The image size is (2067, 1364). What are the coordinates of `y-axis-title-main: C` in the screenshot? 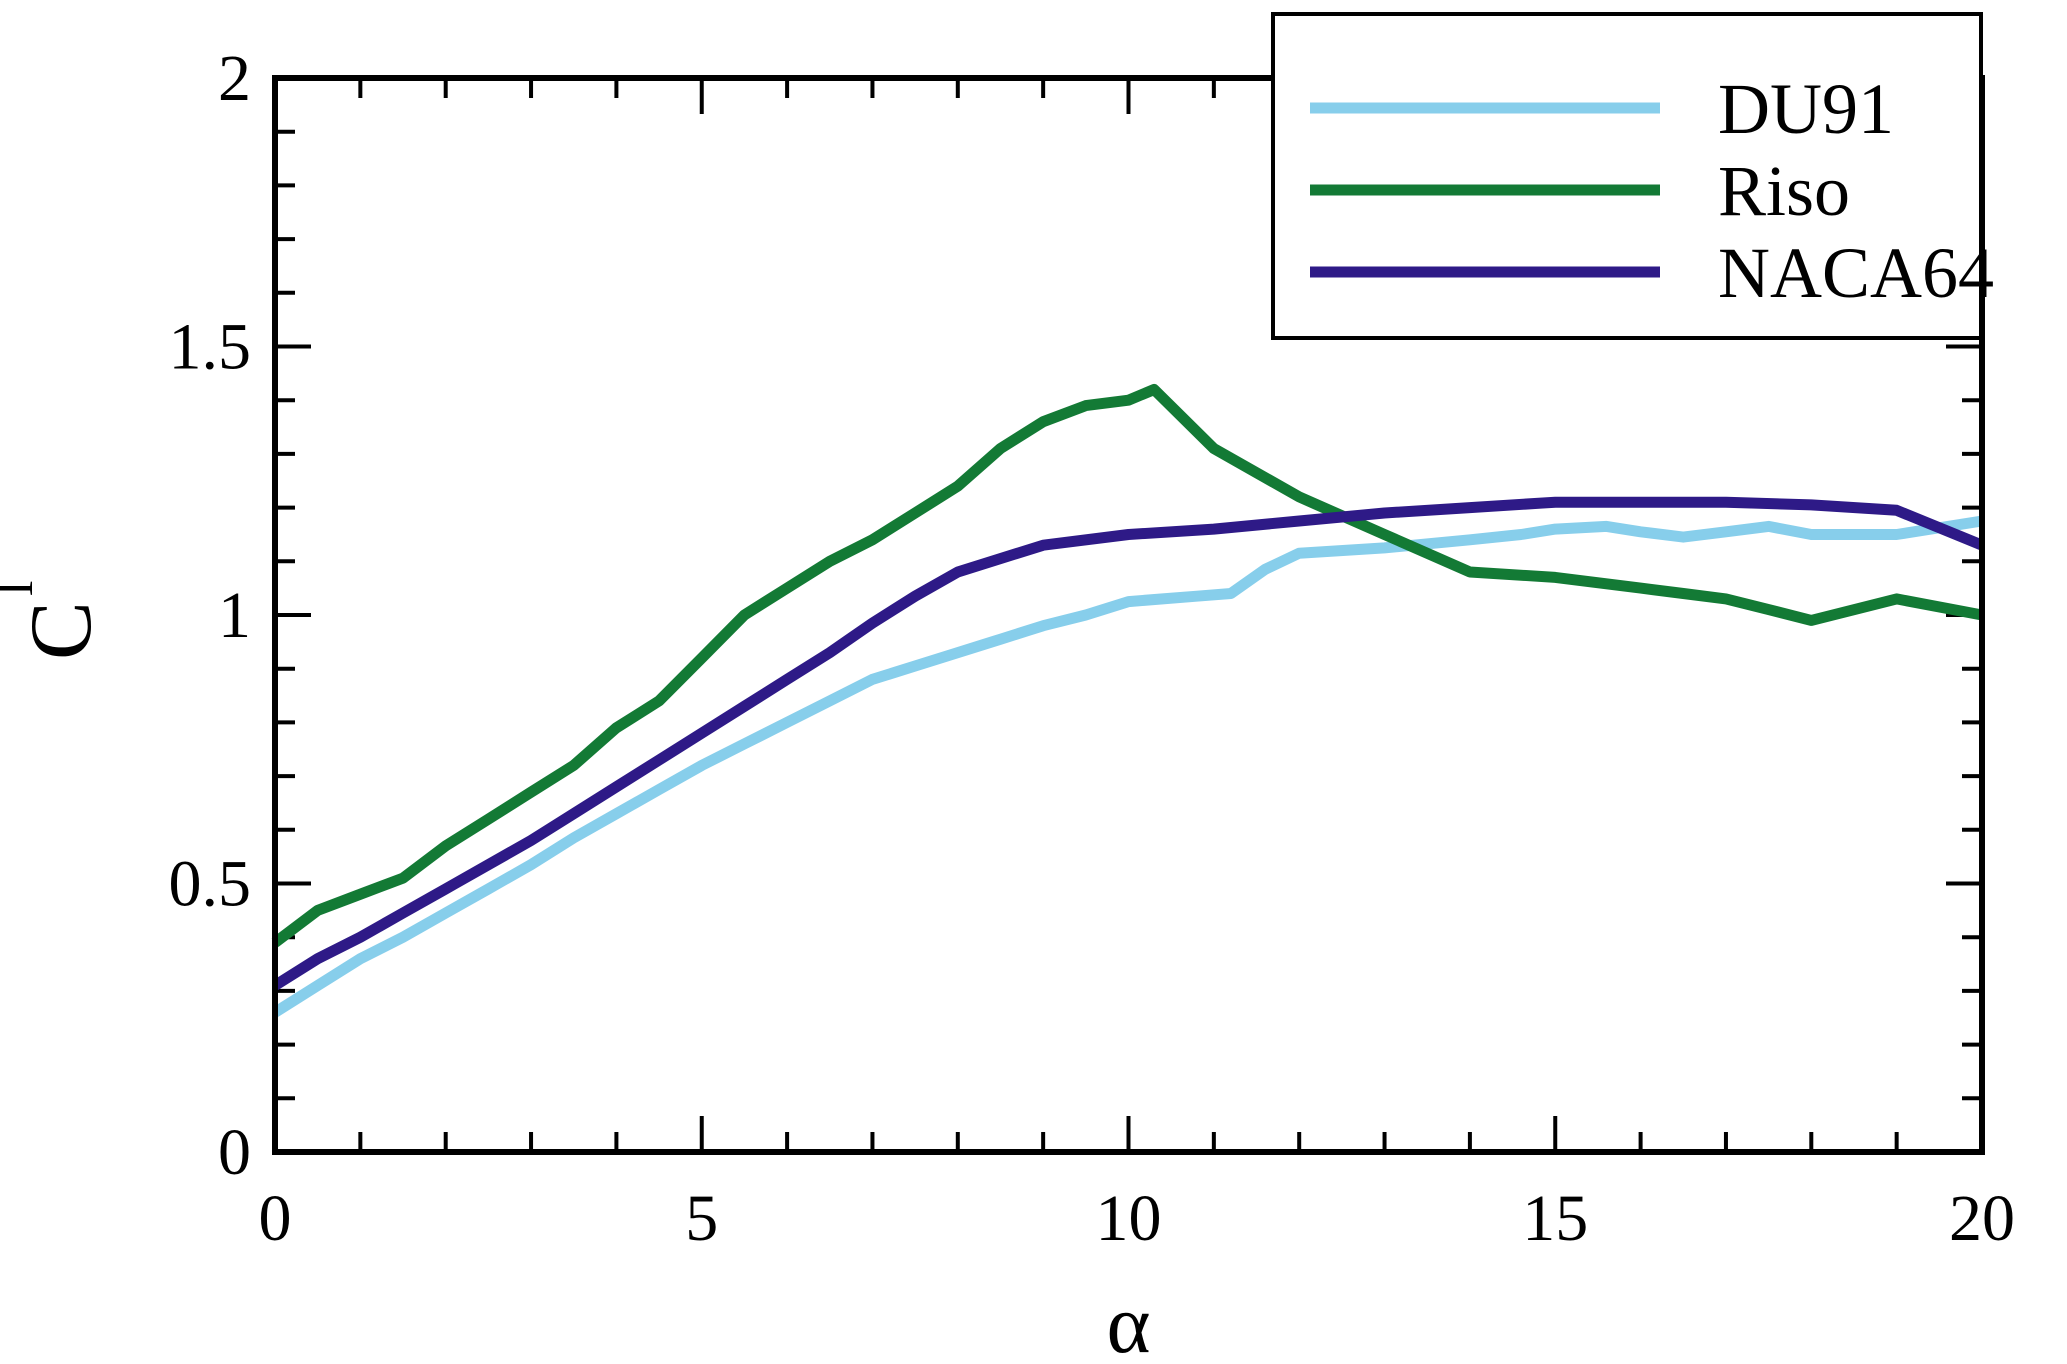 It's located at (61, 630).